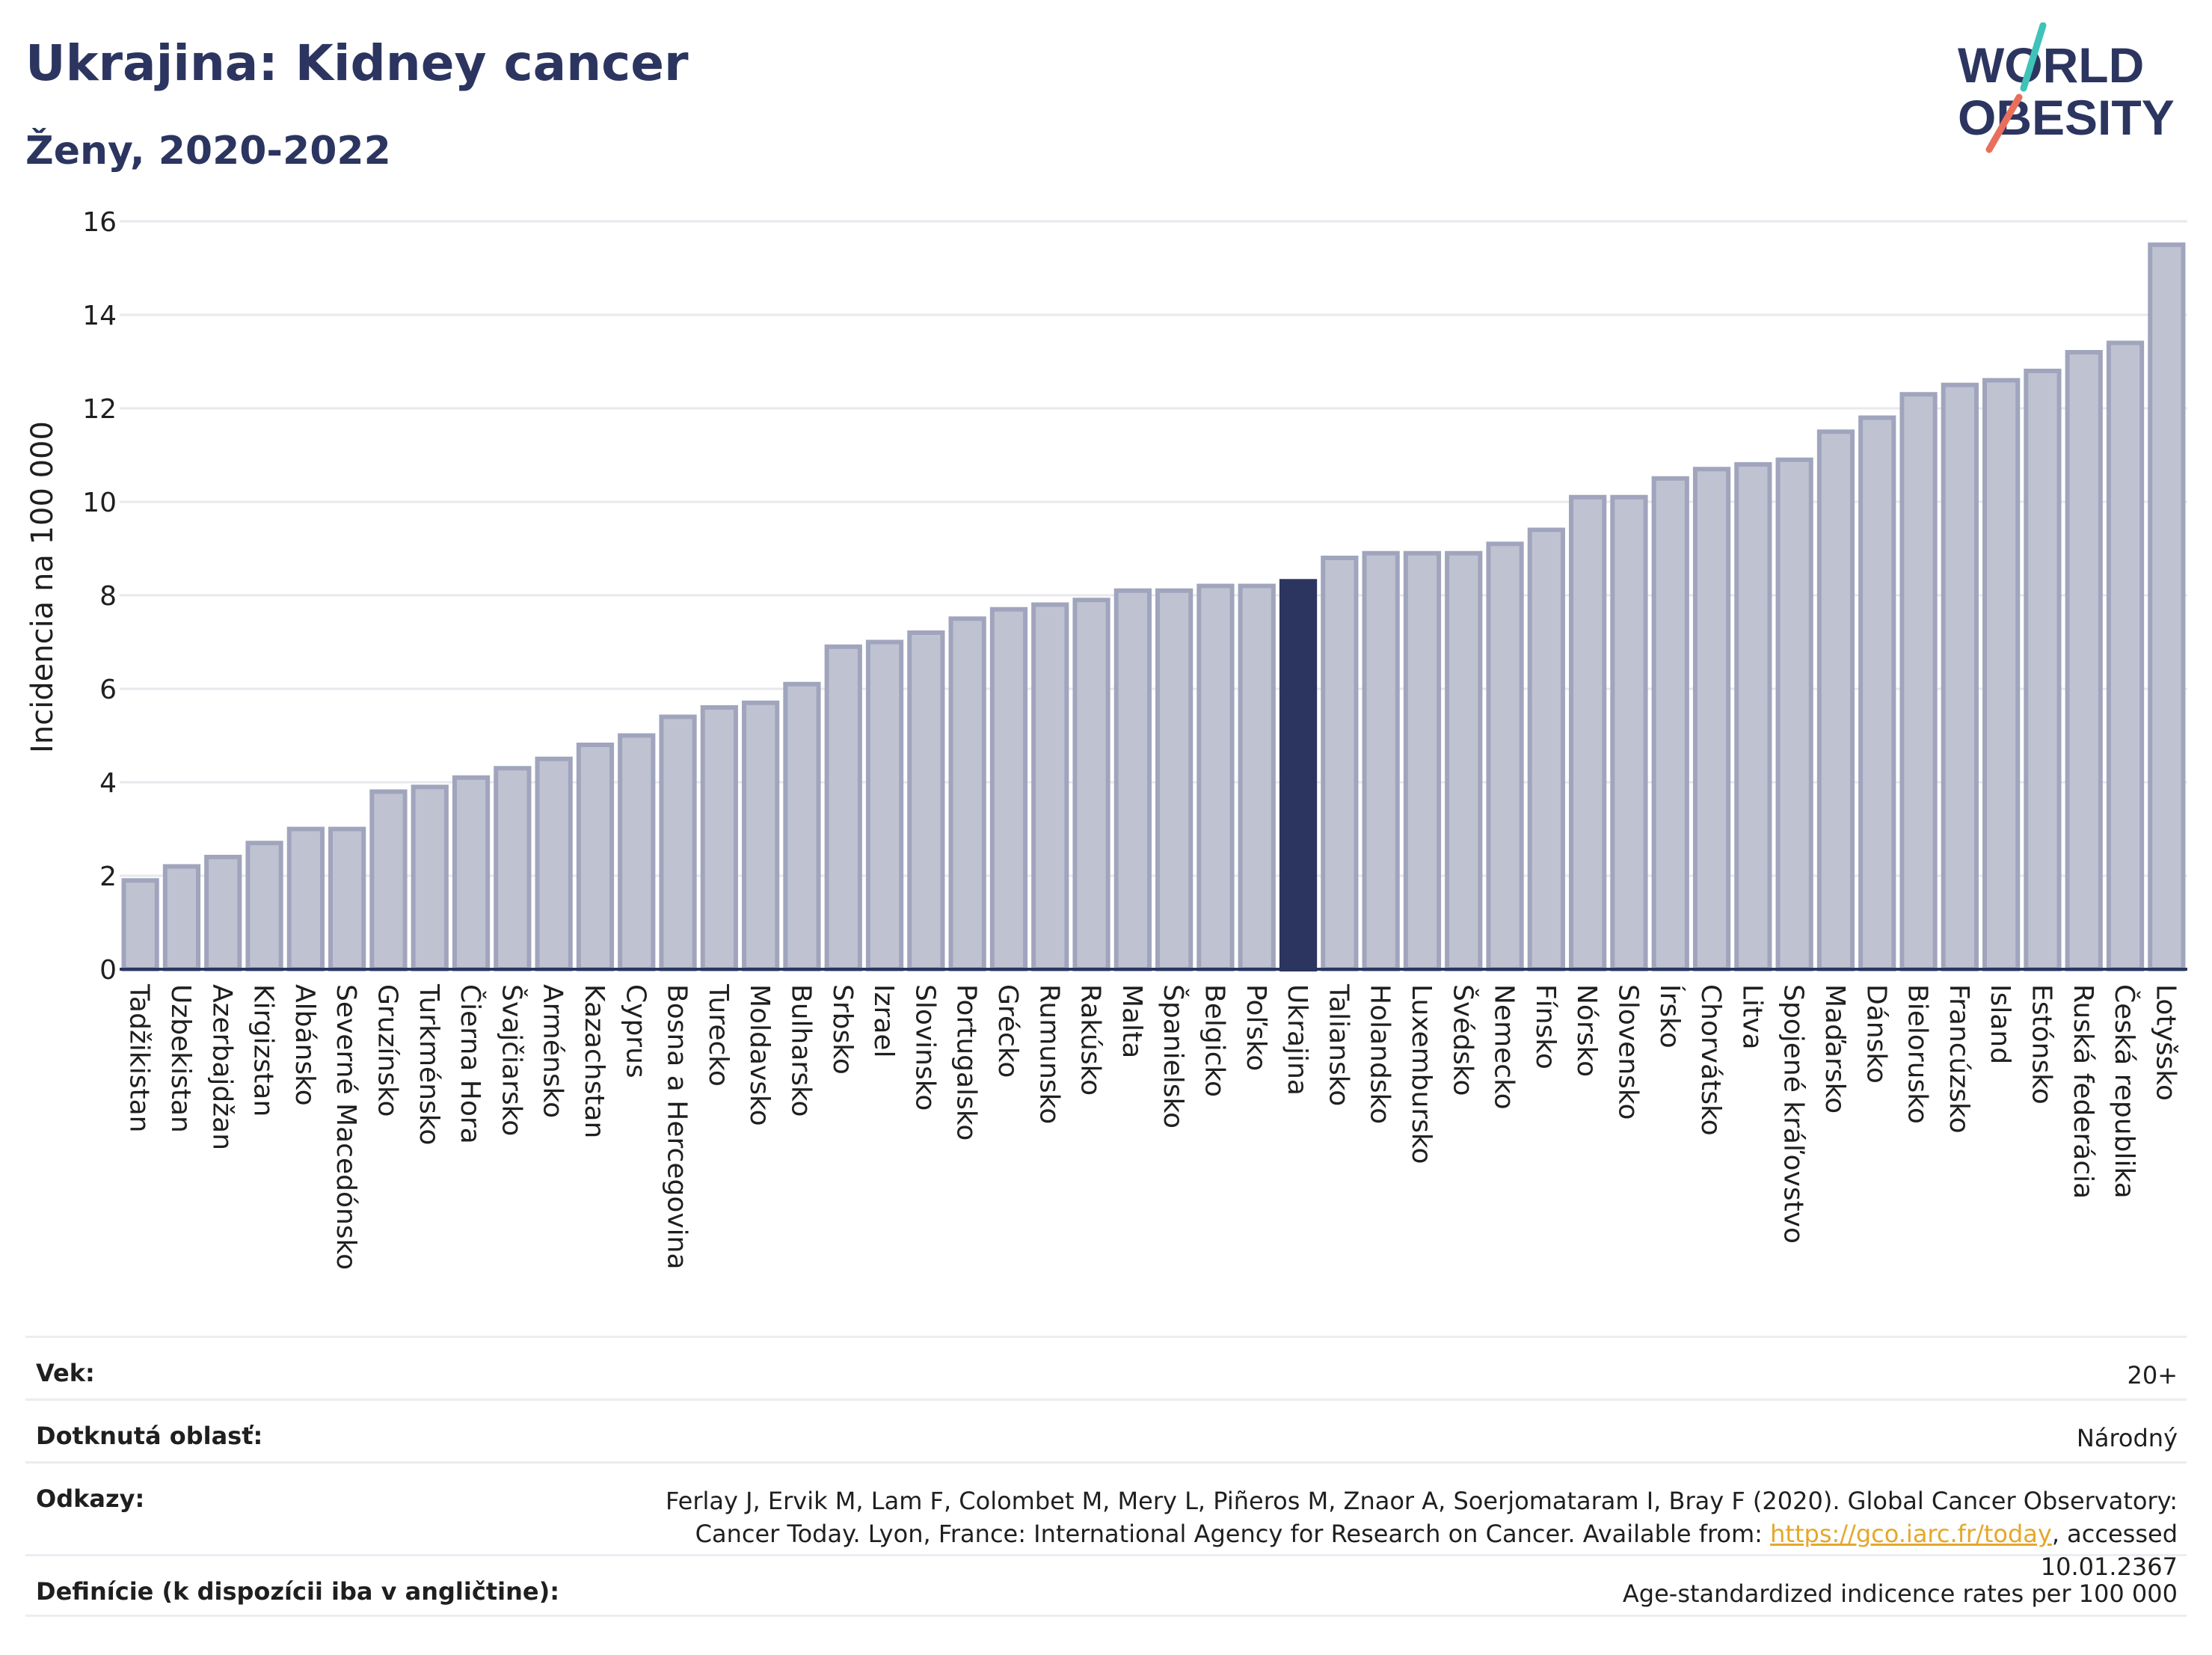  Describe the element at coordinates (387, 1050) in the screenshot. I see `x-tick-label: Gruzínsko` at that location.